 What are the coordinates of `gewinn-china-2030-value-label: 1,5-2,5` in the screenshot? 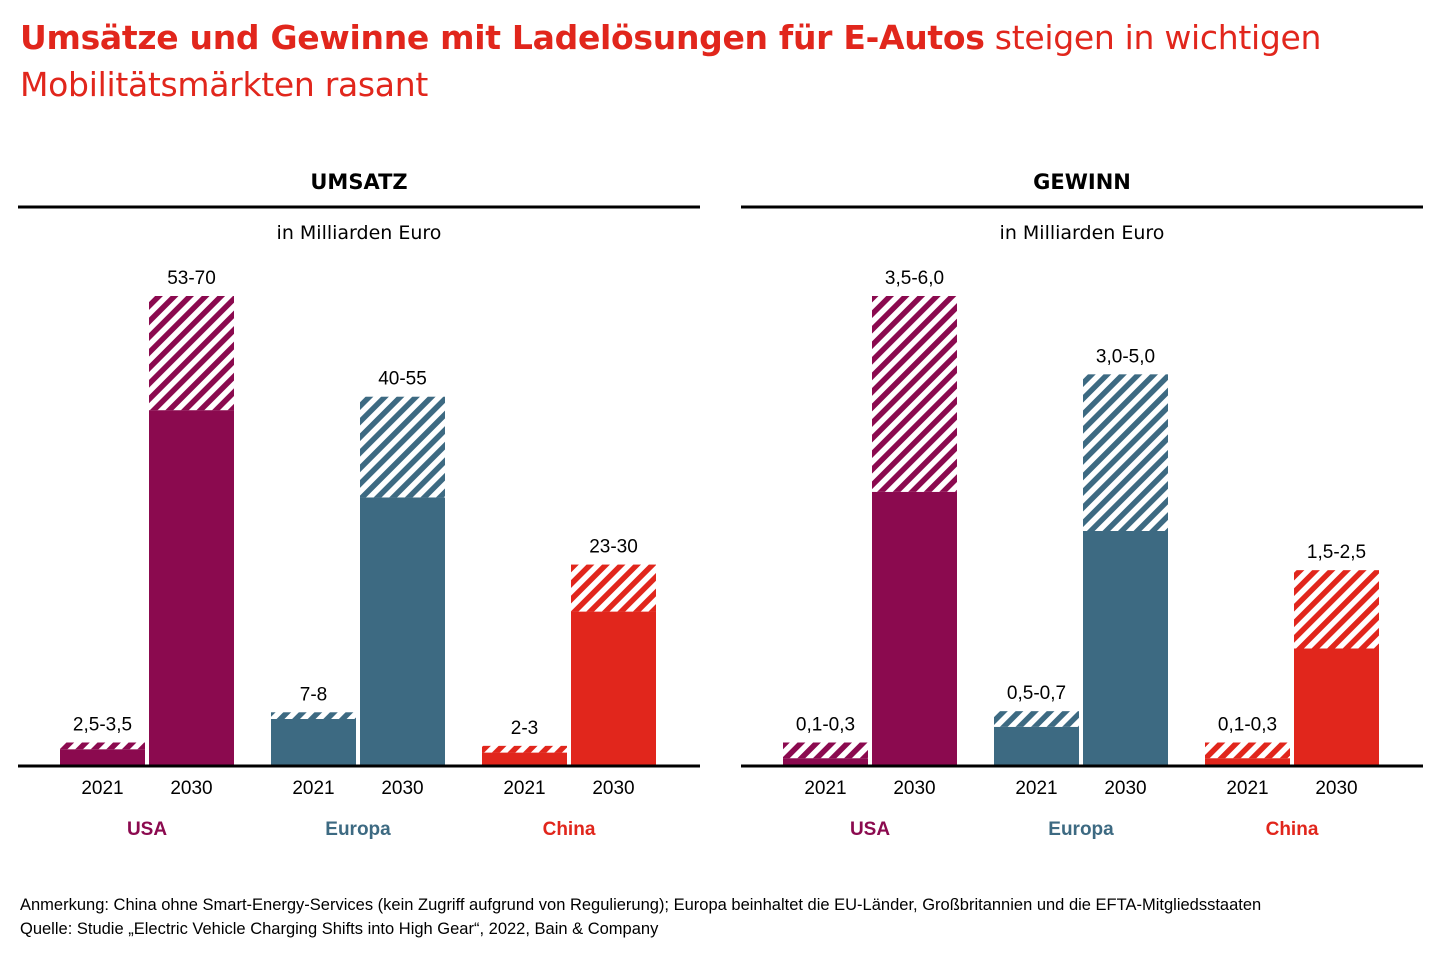 It's located at (1336, 552).